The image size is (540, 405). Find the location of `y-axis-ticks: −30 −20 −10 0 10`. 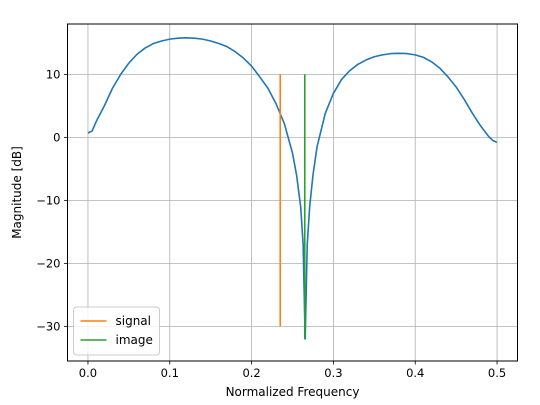

y-axis-ticks: −30 −20 −10 0 10 is located at coordinates (52, 200).